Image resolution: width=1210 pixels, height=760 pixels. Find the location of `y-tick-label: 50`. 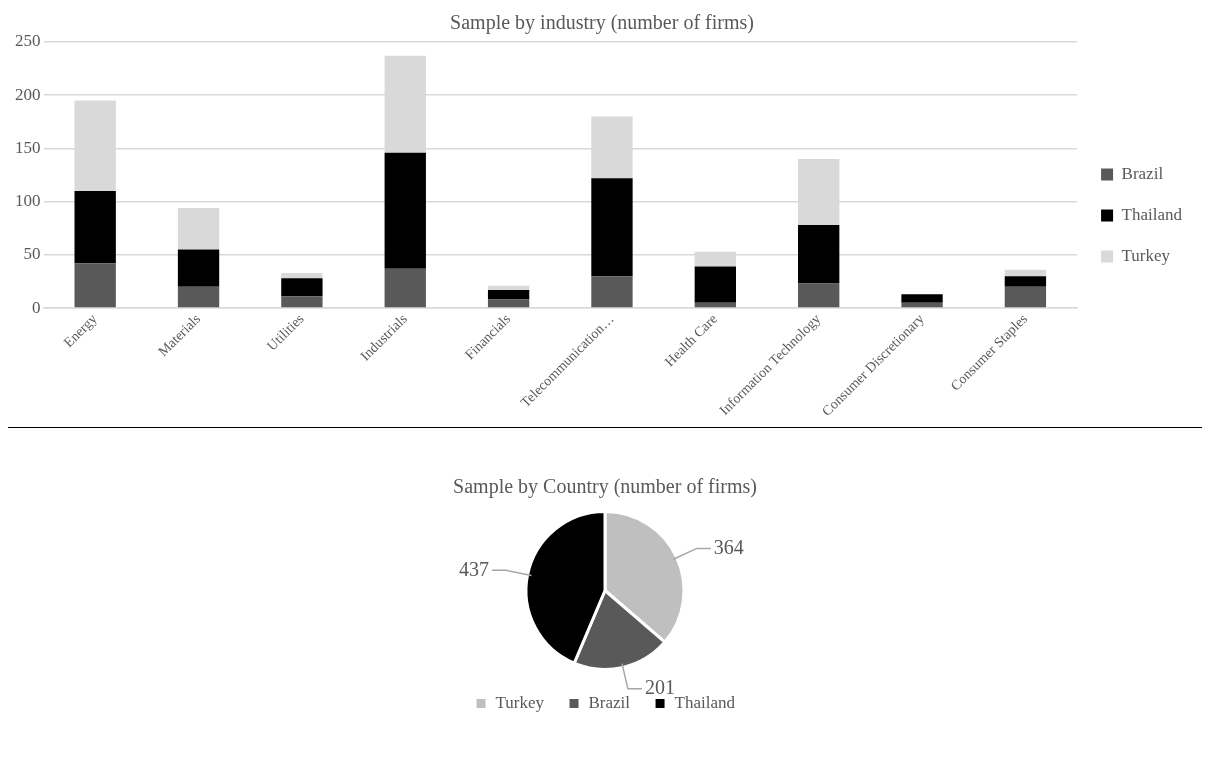

y-tick-label: 50 is located at coordinates (32, 254).